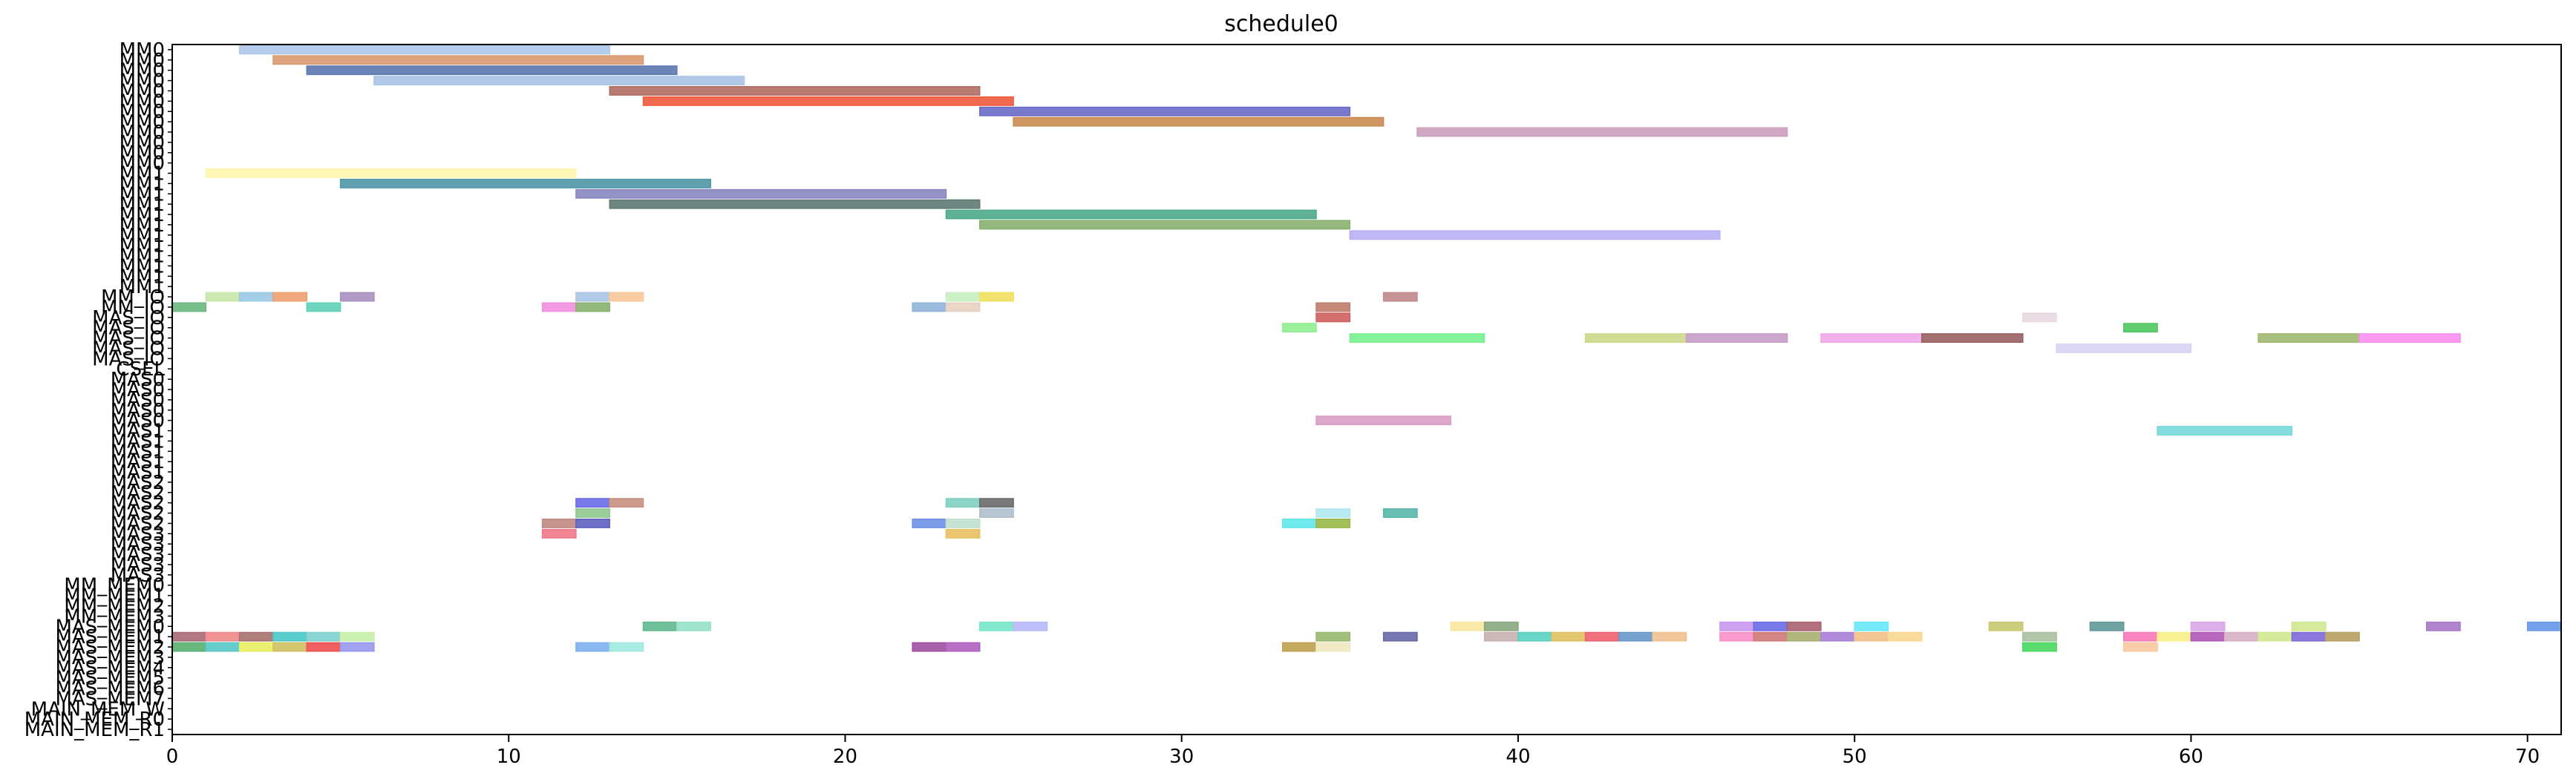 The width and height of the screenshot is (2576, 782). Describe the element at coordinates (1353, 751) in the screenshot. I see `x-axis-ticks: 0 10 20 30 40 50 60 70` at that location.